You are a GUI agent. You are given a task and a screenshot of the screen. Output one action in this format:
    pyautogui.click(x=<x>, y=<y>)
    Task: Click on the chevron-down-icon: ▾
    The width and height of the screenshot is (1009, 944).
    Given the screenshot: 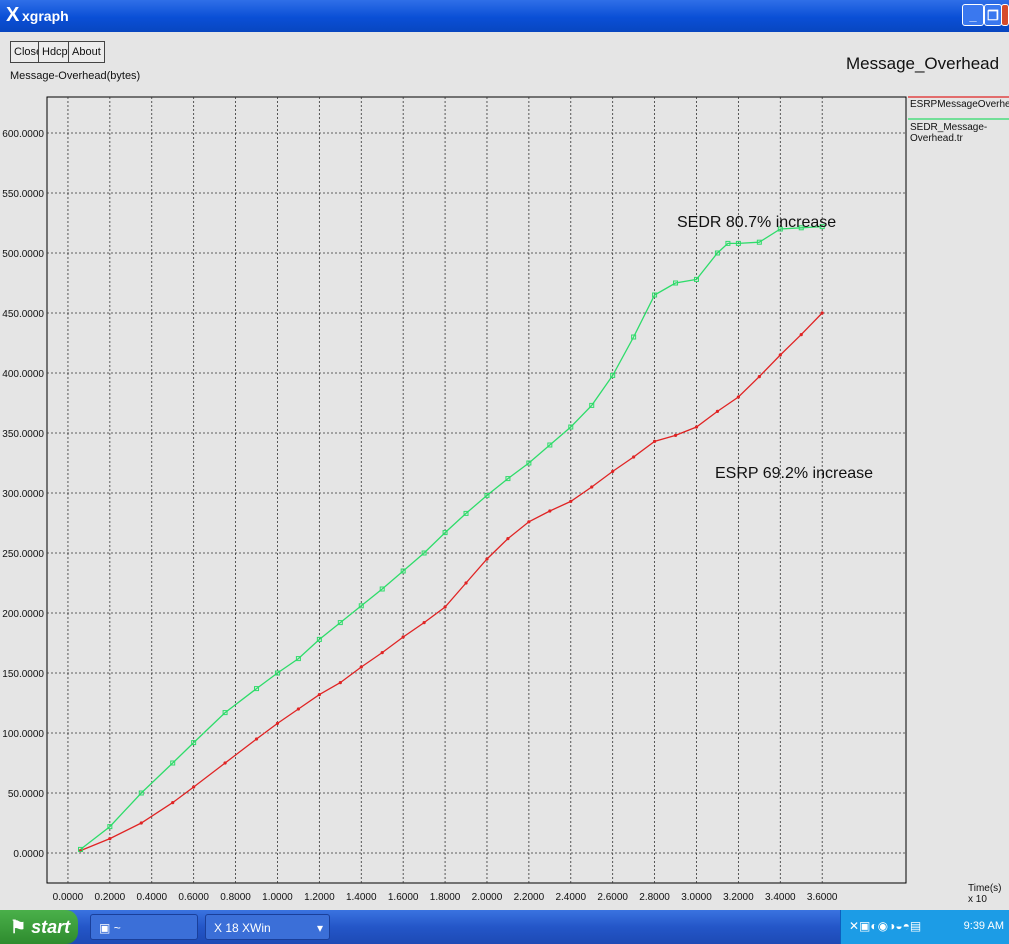 What is the action you would take?
    pyautogui.click(x=319, y=928)
    